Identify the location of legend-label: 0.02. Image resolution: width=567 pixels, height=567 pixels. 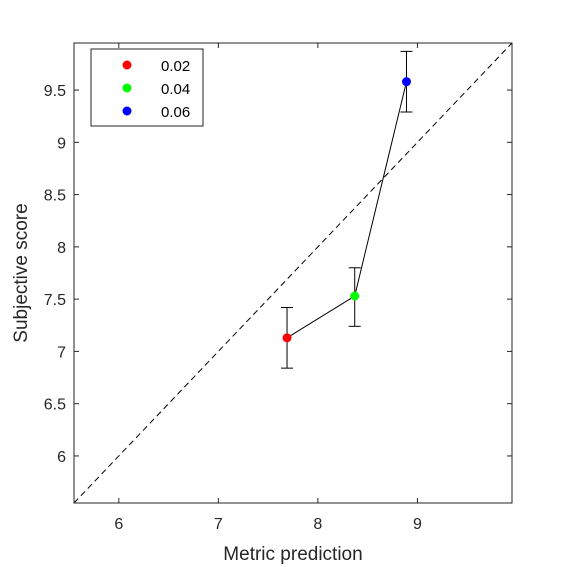
(175, 66).